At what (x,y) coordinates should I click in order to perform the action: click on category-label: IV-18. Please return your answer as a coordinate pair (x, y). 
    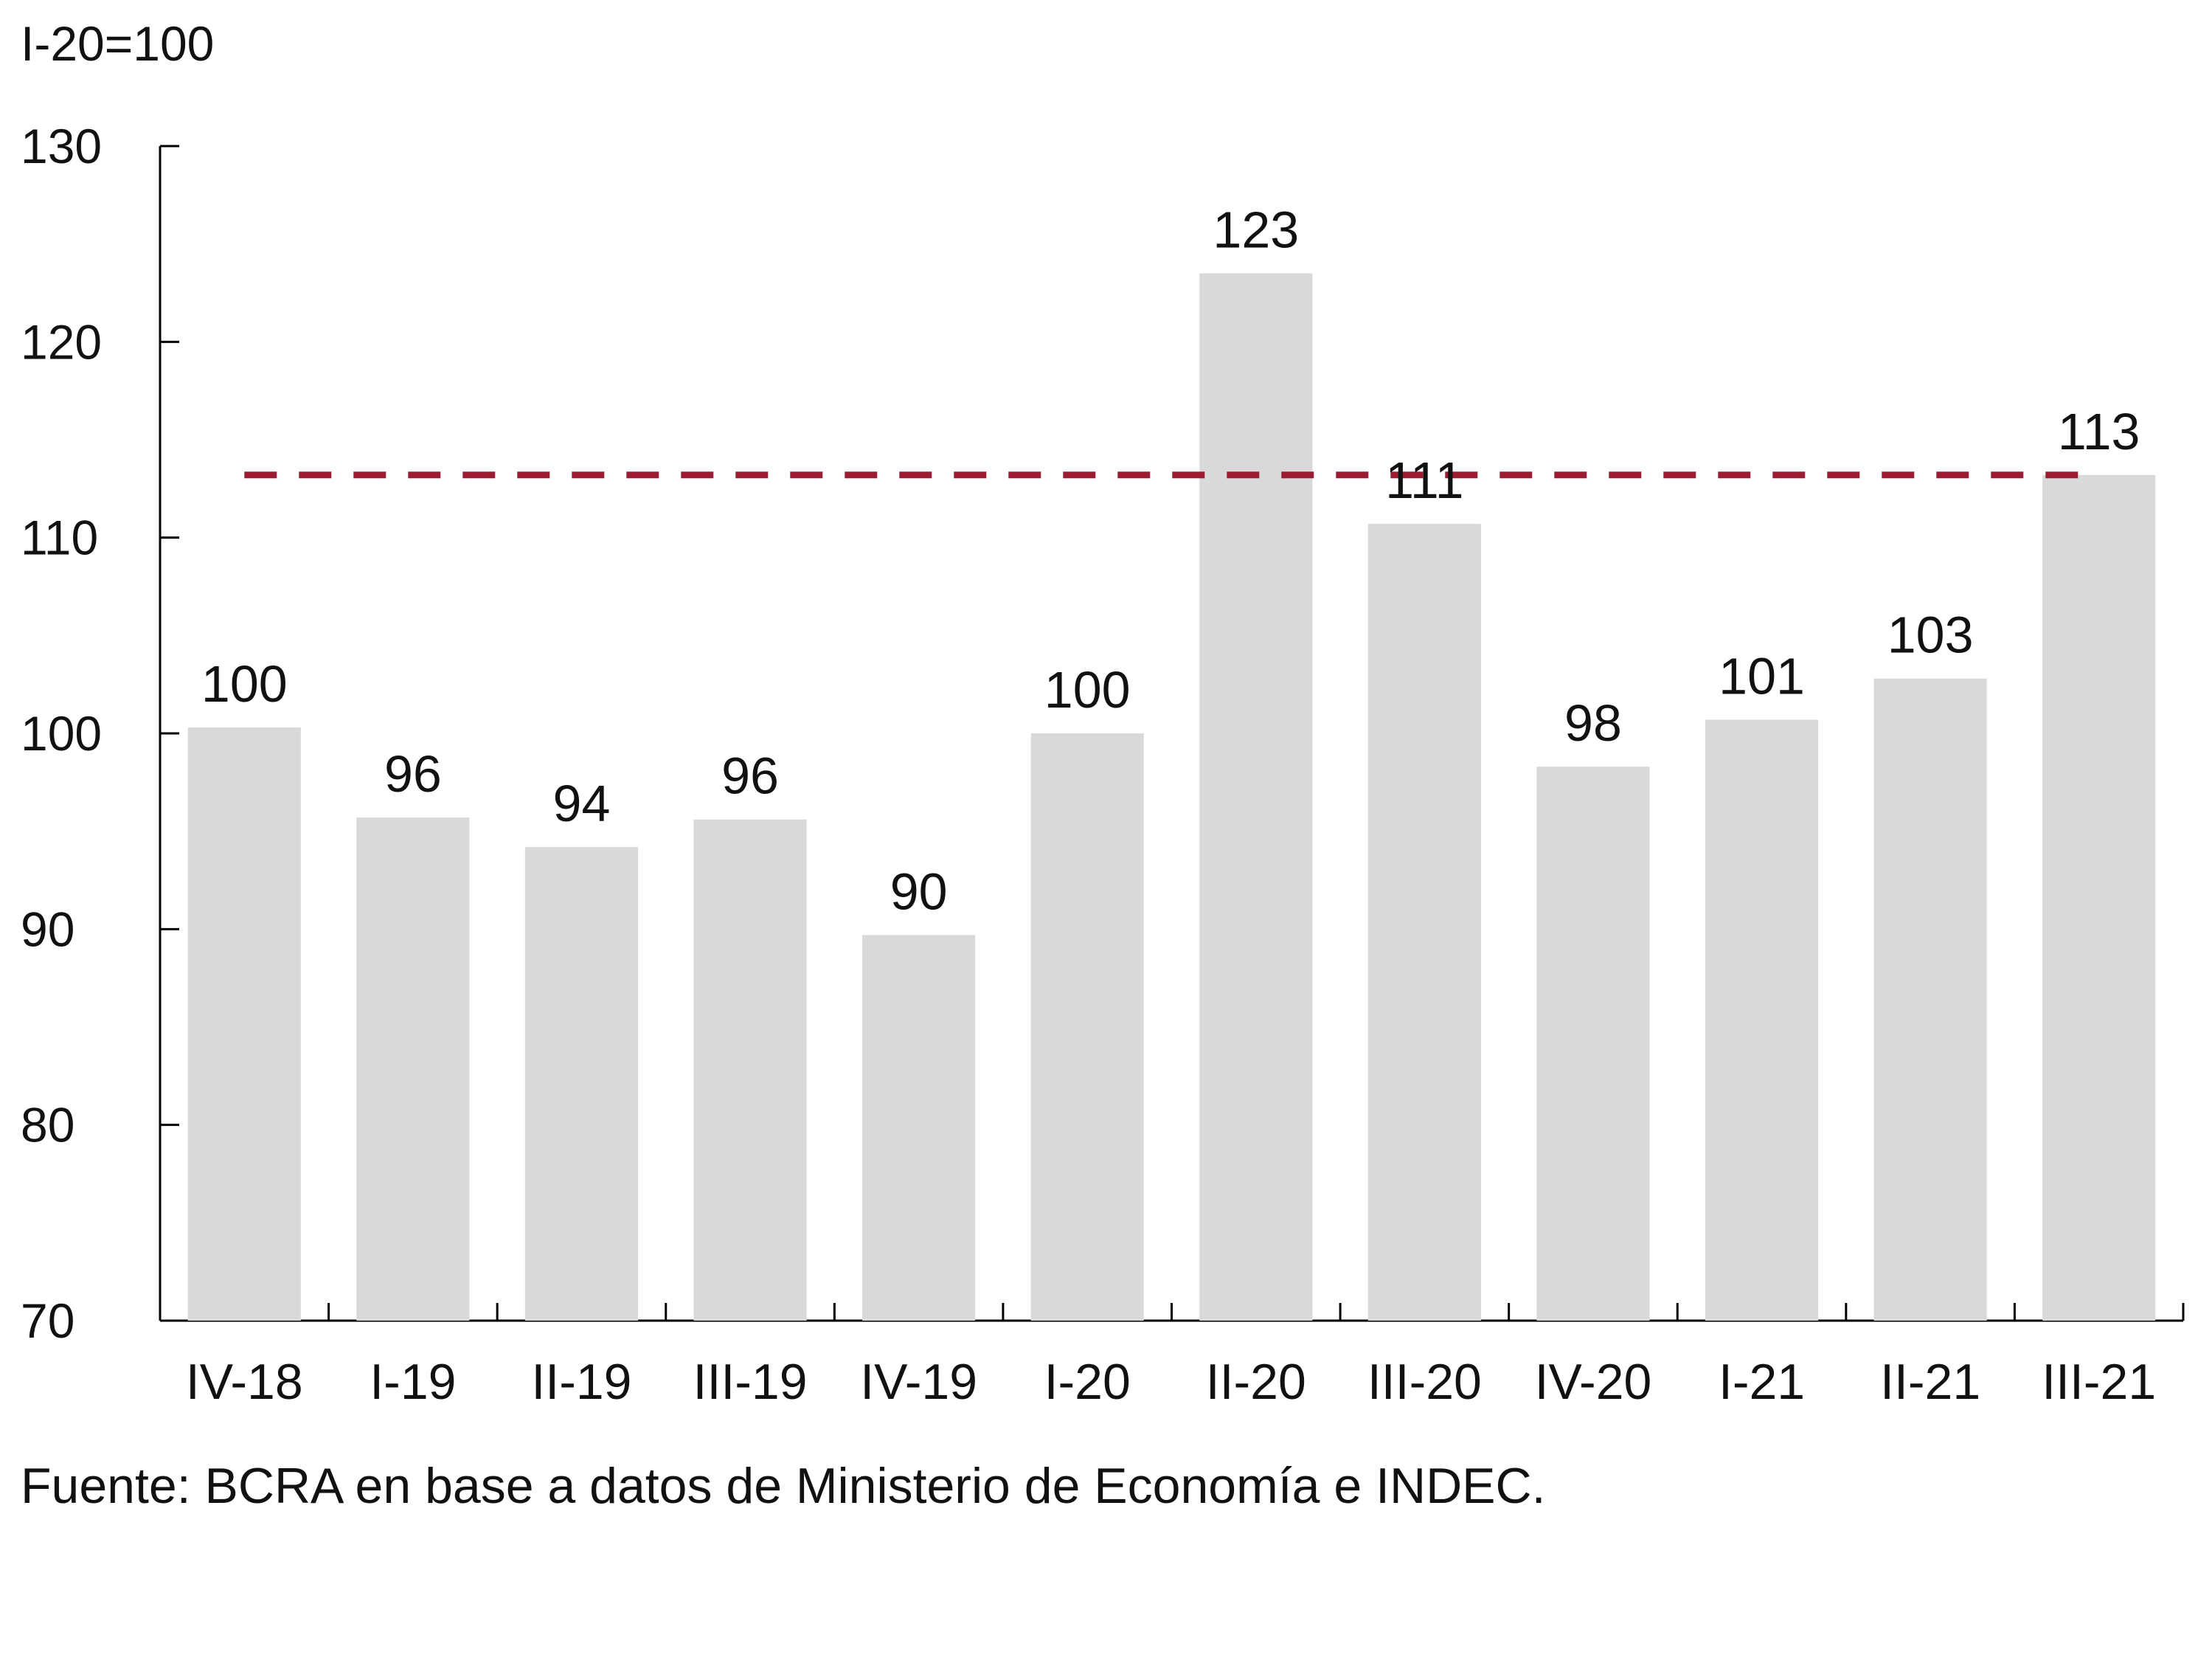
    Looking at the image, I should click on (245, 1382).